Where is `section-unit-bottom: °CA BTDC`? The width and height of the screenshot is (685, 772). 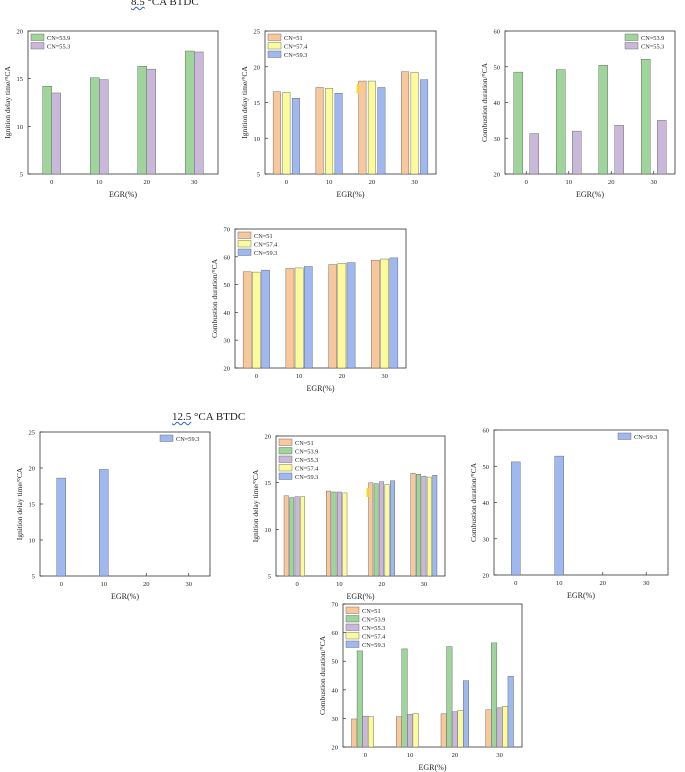
section-unit-bottom: °CA BTDC is located at coordinates (218, 417).